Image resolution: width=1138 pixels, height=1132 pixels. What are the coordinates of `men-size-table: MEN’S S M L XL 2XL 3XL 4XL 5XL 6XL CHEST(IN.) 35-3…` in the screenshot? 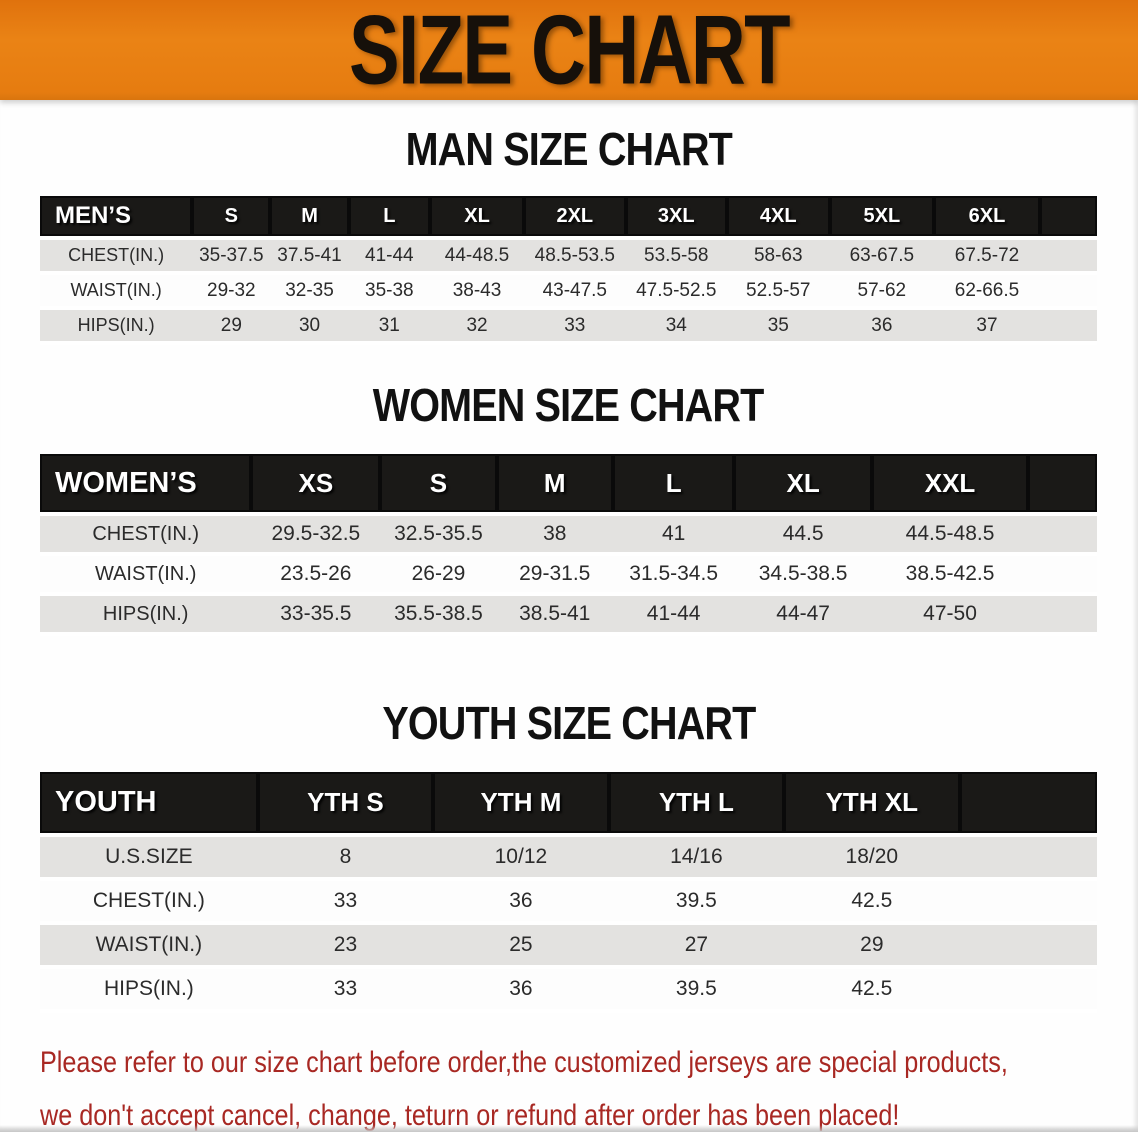 It's located at (568, 270).